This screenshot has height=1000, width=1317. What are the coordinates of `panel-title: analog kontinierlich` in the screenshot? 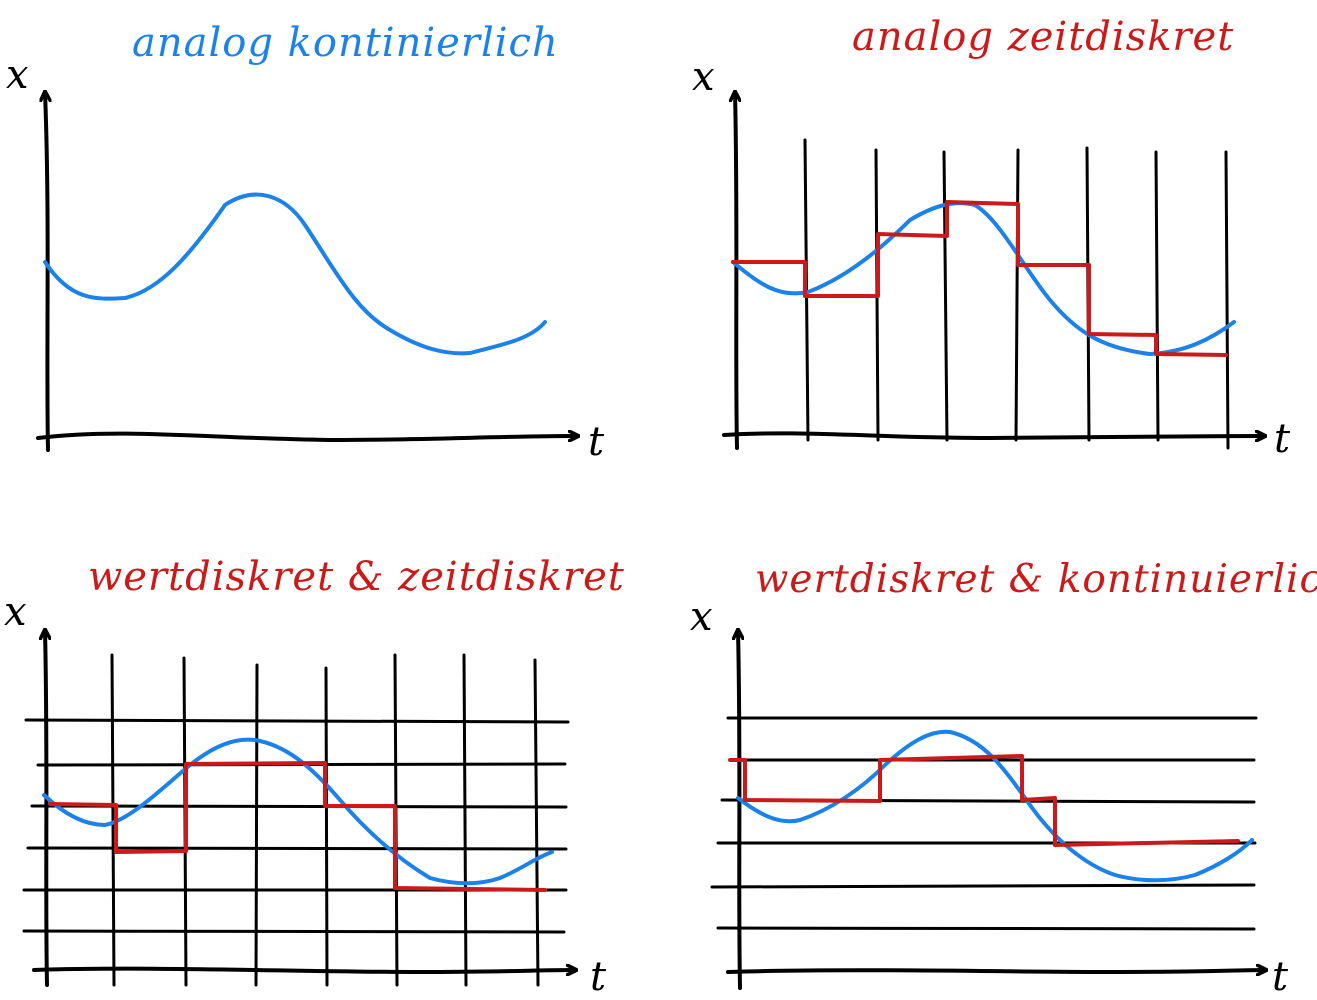 It's located at (345, 43).